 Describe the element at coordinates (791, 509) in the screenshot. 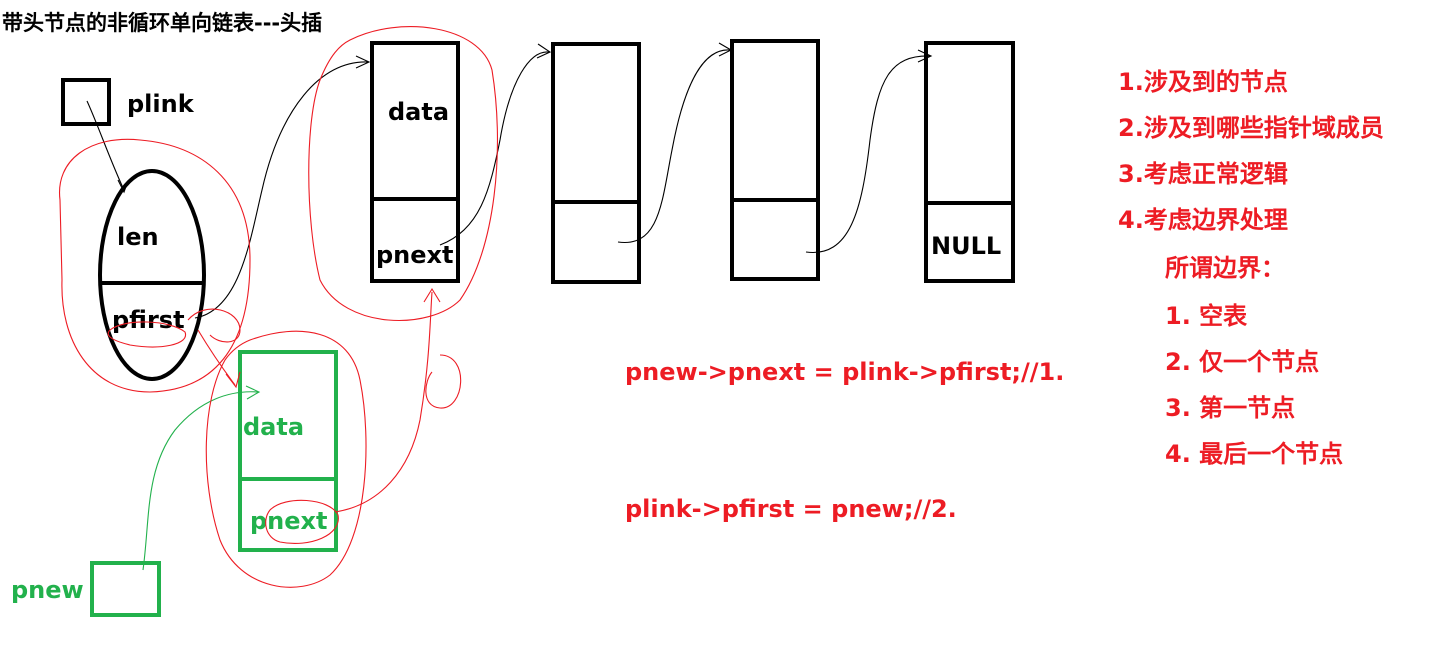

I see `code-line-2: plink->pfirst = pnew;//2.` at that location.